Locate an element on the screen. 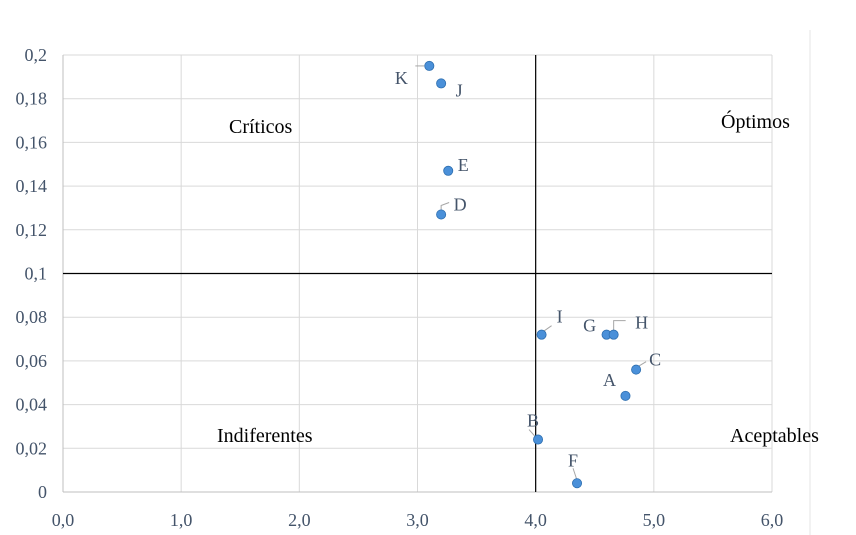 The image size is (856, 535). y-tick-label: 0,18 is located at coordinates (32, 99).